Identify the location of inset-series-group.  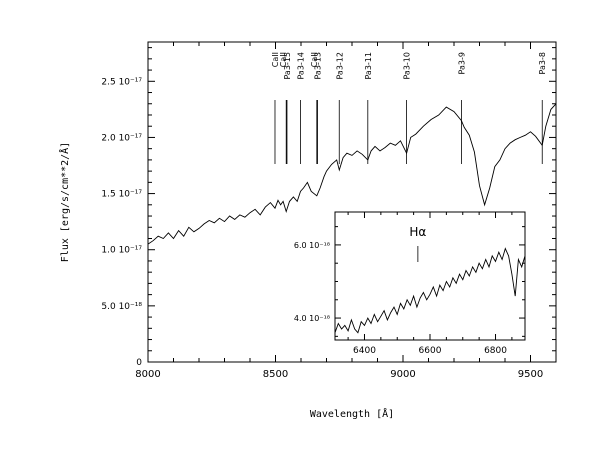
(430, 290).